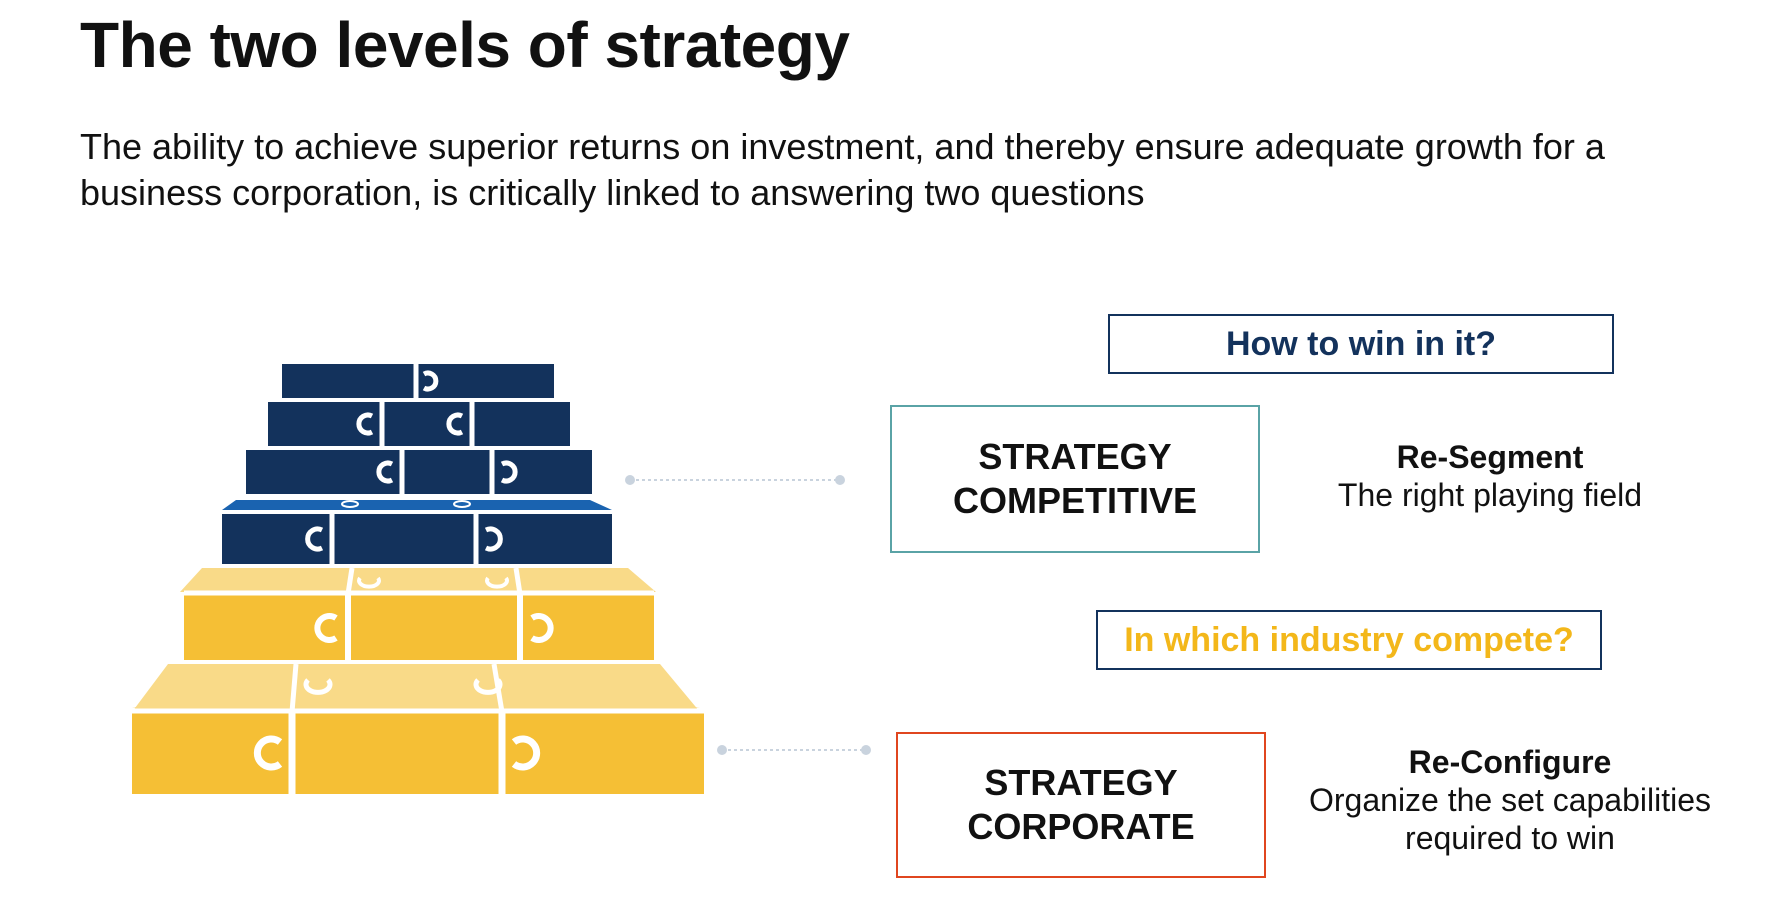  What do you see at coordinates (1361, 344) in the screenshot?
I see `question-competitive-box: How to win in it?` at bounding box center [1361, 344].